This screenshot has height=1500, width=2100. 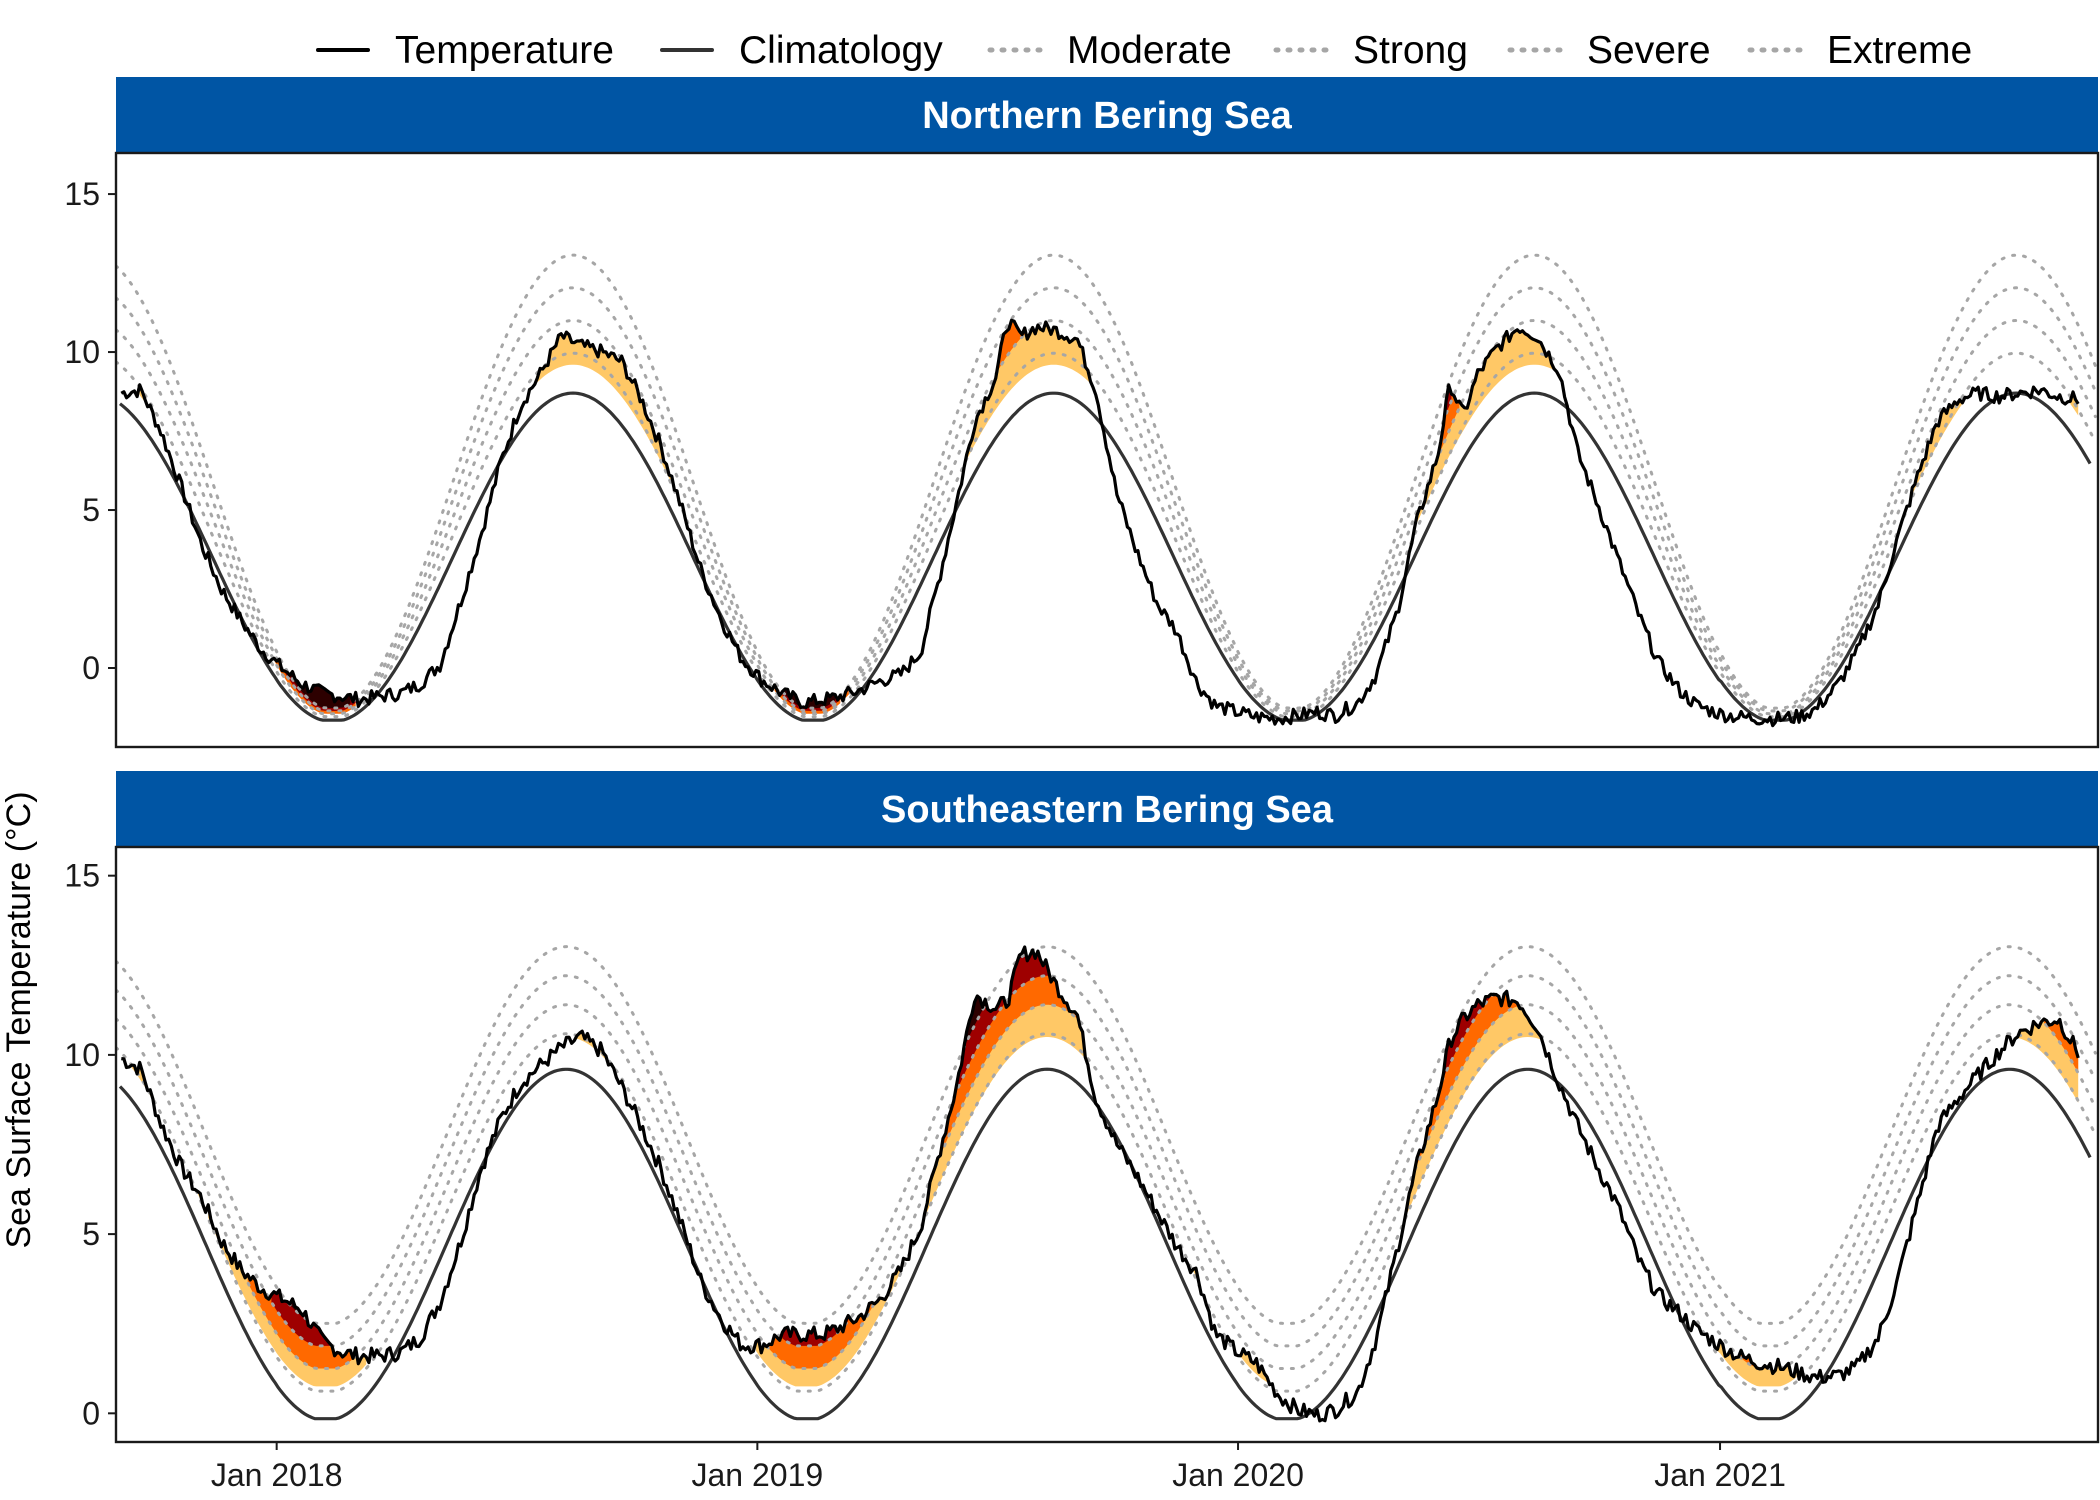 What do you see at coordinates (277, 1475) in the screenshot?
I see `x-tick-label: Jan 2018` at bounding box center [277, 1475].